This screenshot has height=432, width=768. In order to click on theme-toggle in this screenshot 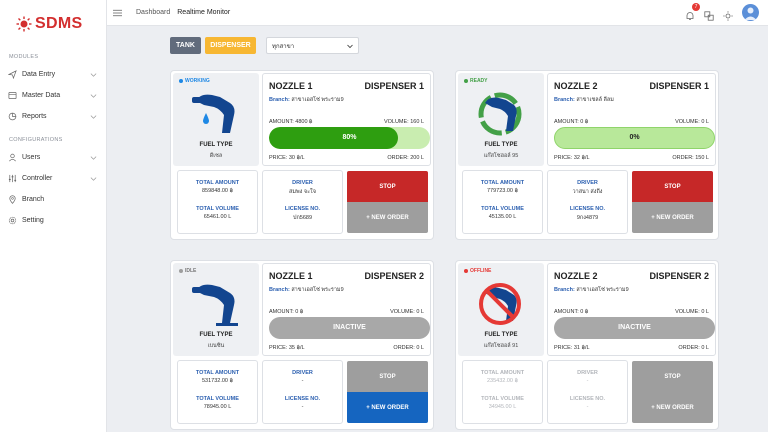, I will do `click(728, 14)`.